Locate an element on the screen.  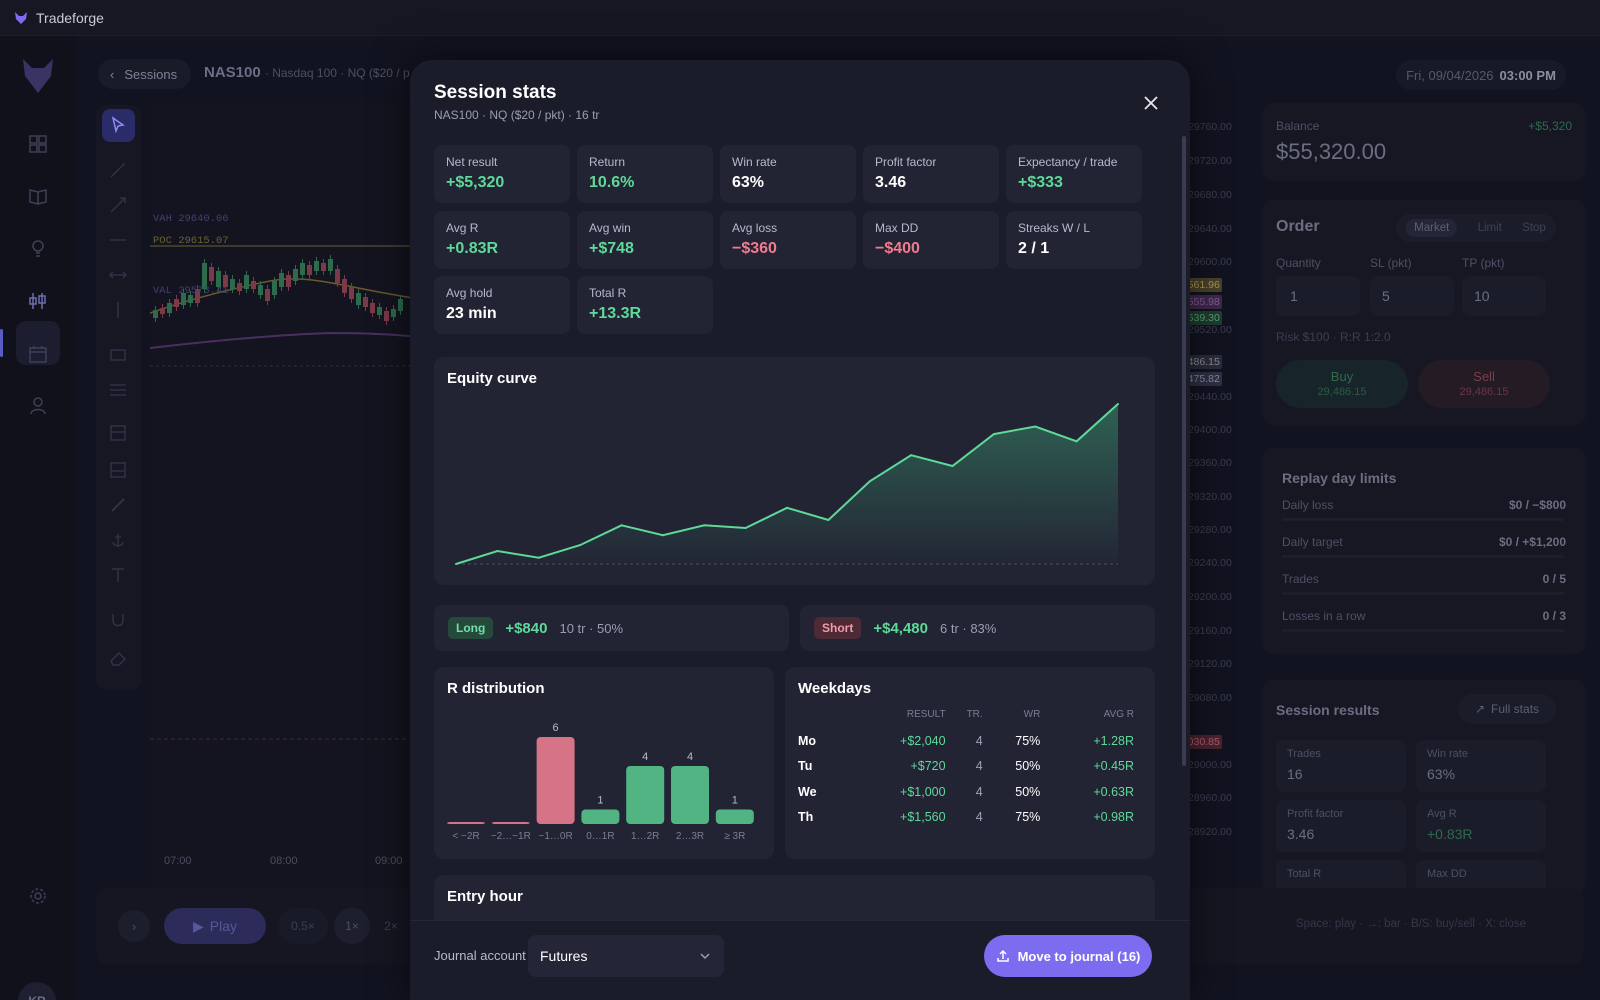
logo-icon is located at coordinates (21, 17).